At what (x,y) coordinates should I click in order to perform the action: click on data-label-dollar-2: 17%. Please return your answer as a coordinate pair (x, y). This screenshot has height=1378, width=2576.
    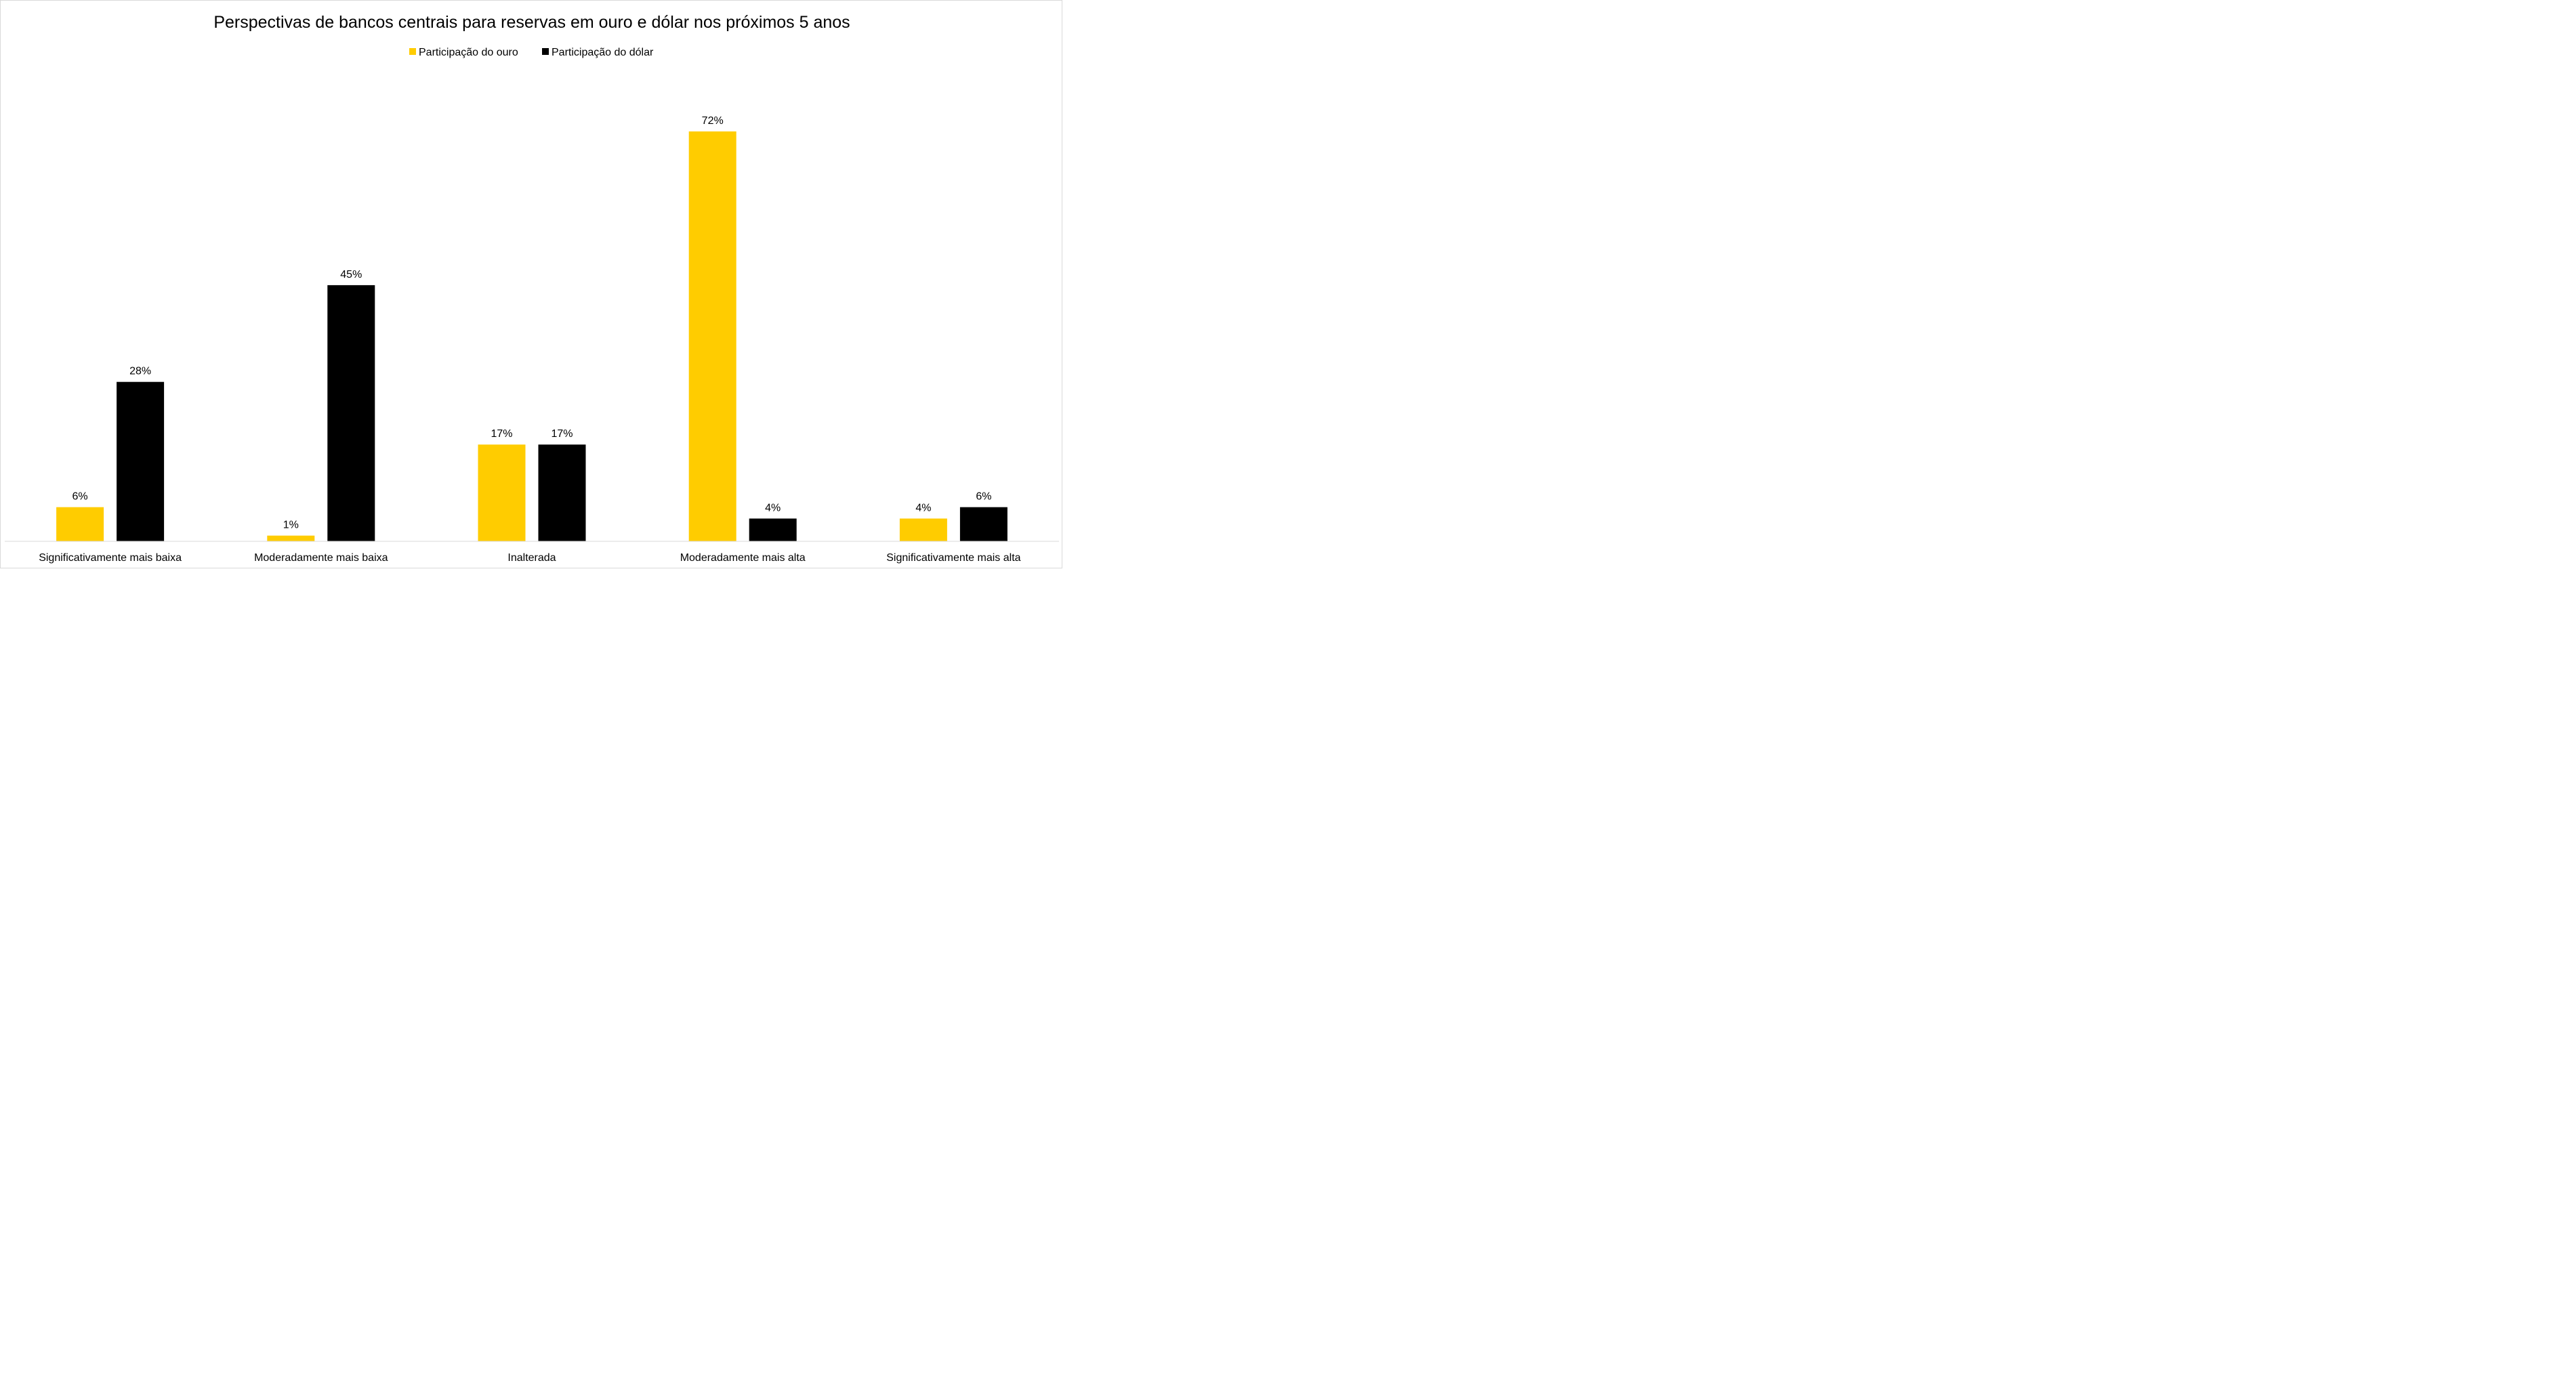
    Looking at the image, I should click on (562, 434).